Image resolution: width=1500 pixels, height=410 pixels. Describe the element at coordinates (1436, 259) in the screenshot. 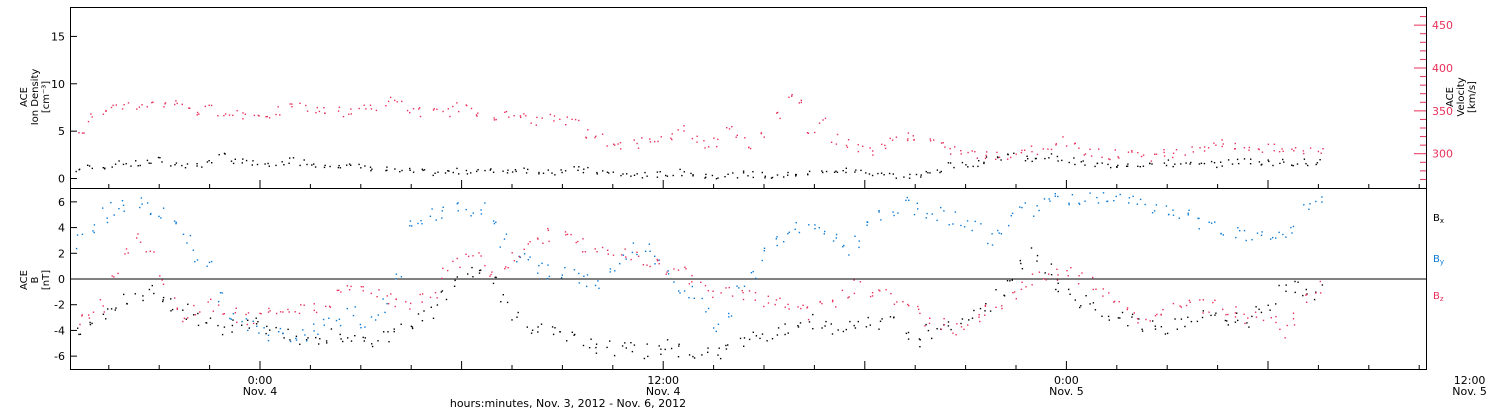

I see `legend-by-label: B` at that location.